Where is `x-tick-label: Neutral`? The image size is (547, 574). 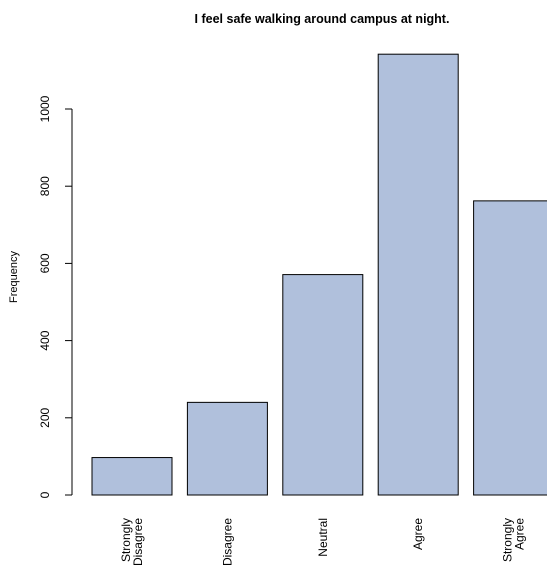
x-tick-label: Neutral is located at coordinates (323, 537).